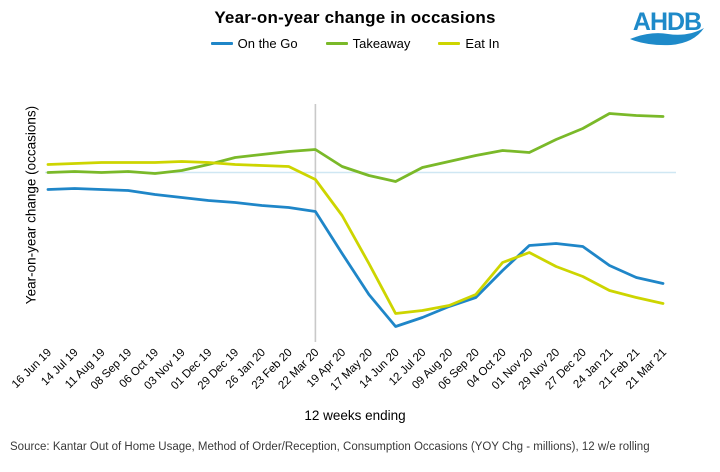 This screenshot has height=472, width=720. I want to click on ahdb-logo-text: AHDB, so click(667, 22).